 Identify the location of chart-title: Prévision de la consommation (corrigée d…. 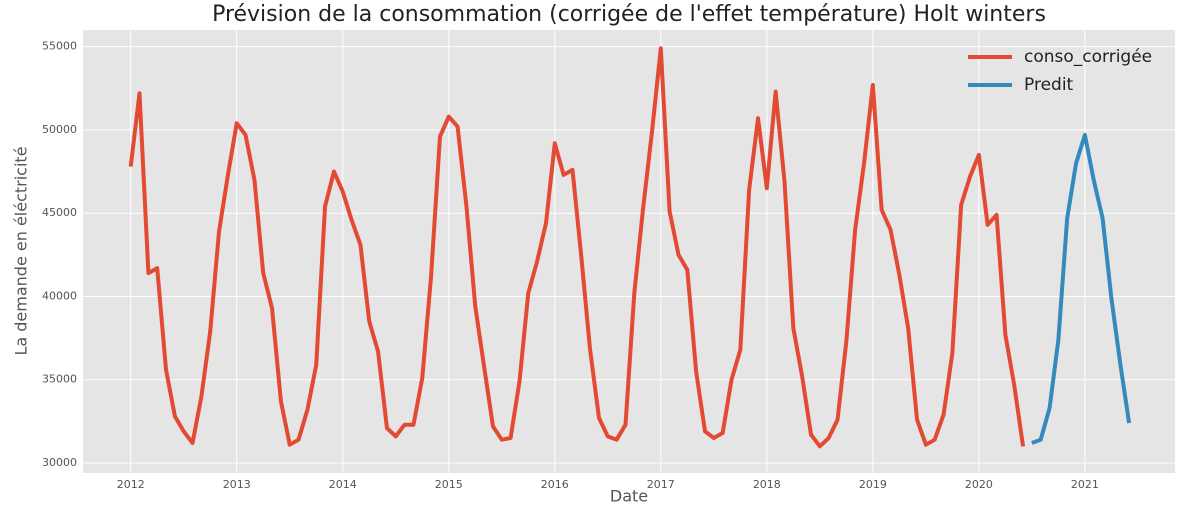
(629, 14).